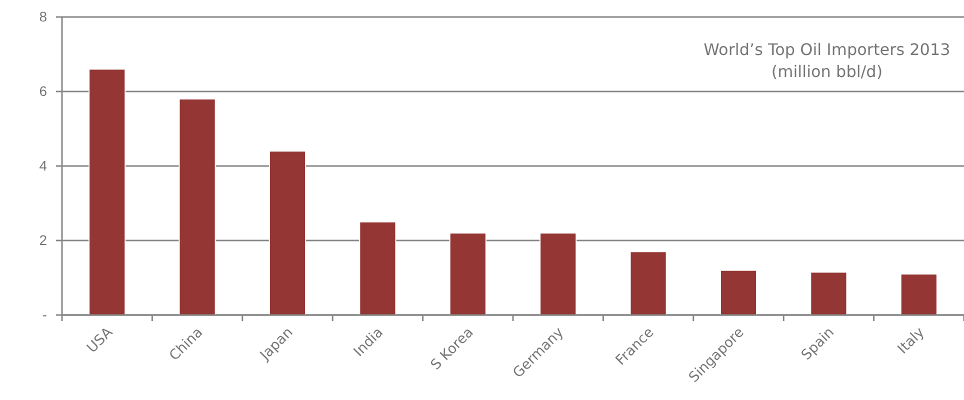 This screenshot has width=964, height=400. I want to click on y-tick-label: -, so click(45, 314).